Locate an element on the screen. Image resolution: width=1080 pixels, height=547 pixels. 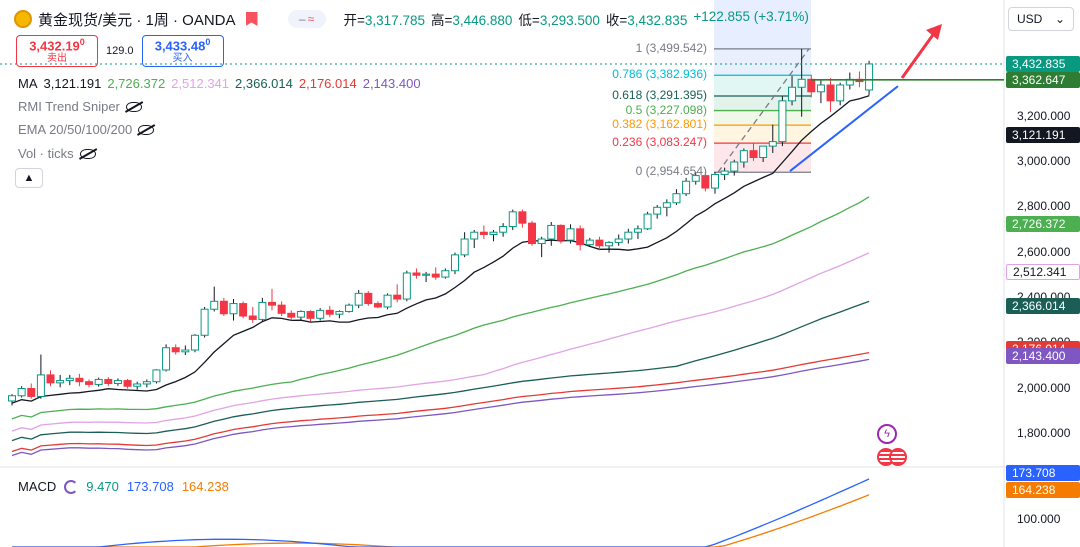
price-tag: 3,362.647 is located at coordinates (1043, 79).